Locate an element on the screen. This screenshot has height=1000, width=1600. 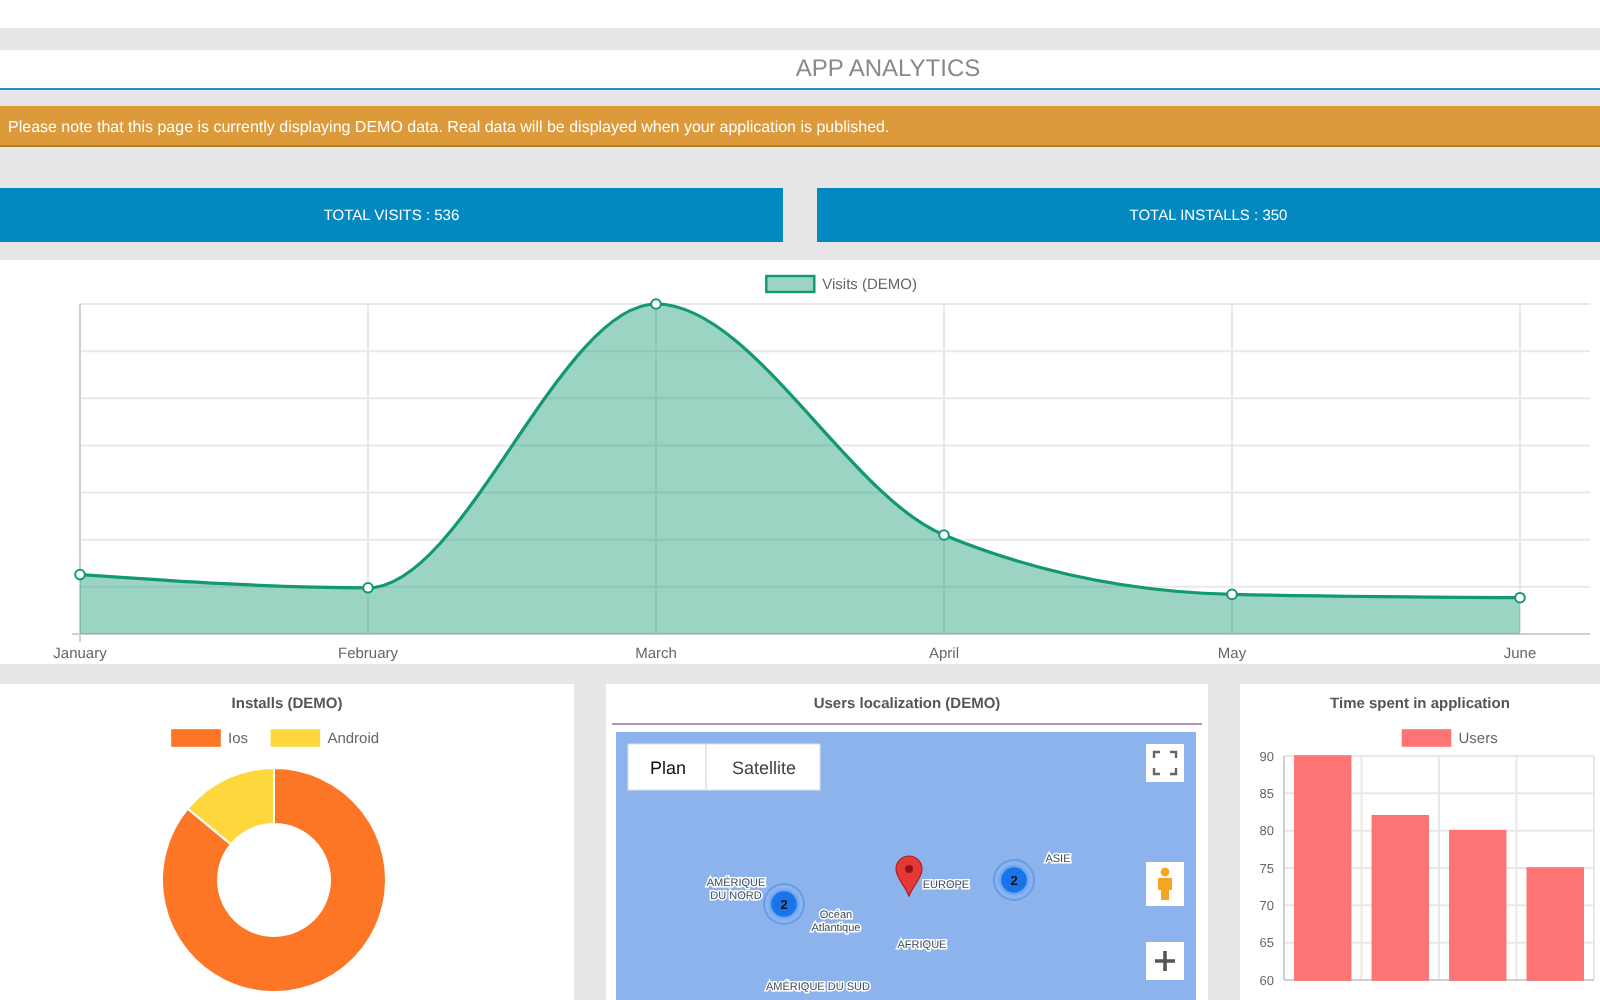
text: Satellite is located at coordinates (764, 768).